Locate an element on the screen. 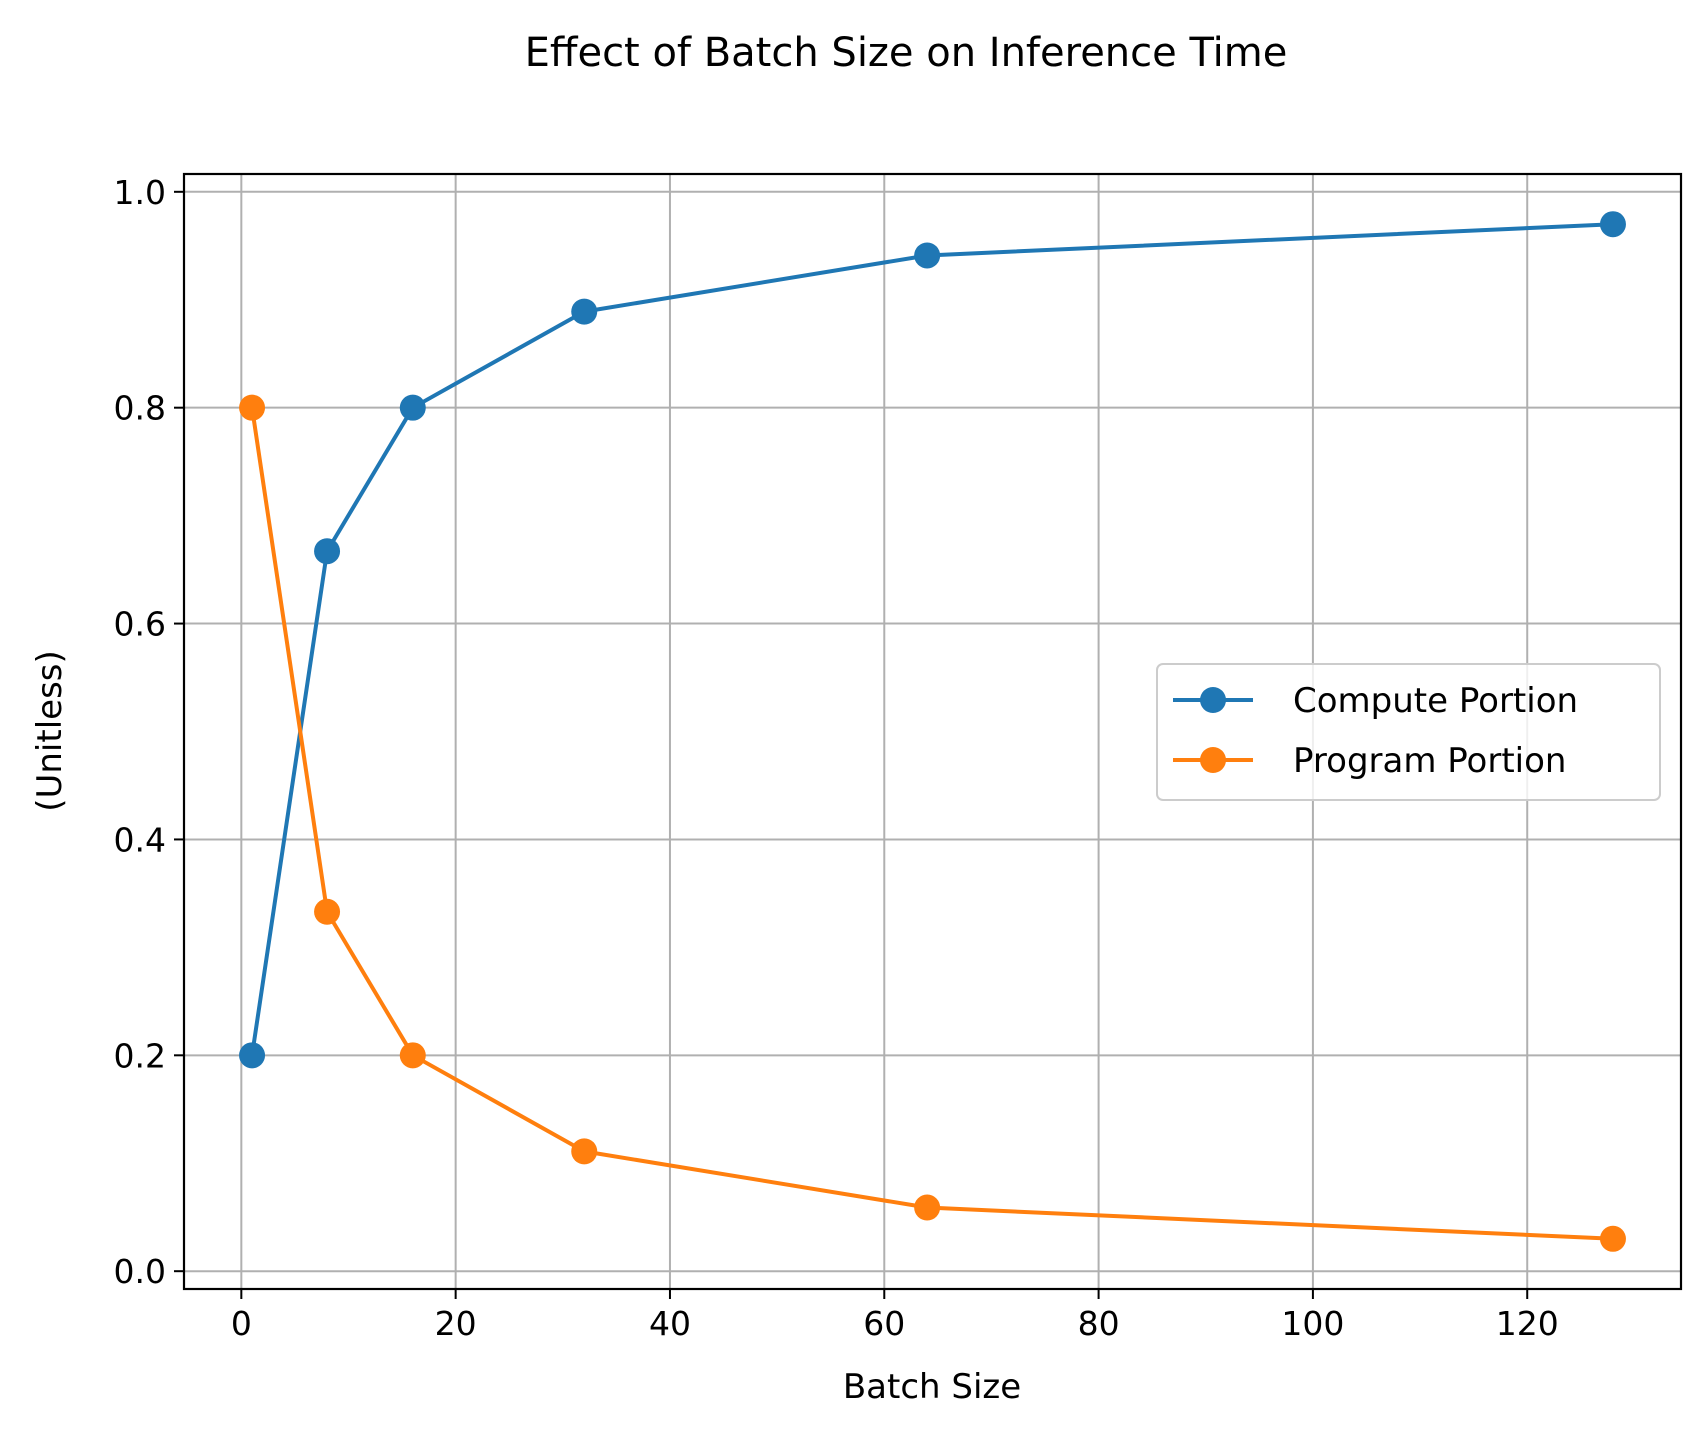 The image size is (1700, 1438). y-tick-label: 0.8 is located at coordinates (140, 408).